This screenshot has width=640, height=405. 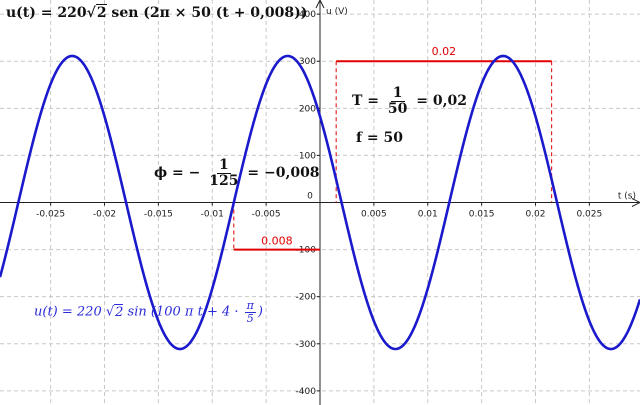 I want to click on x-tick-label: -0.01, so click(x=212, y=215).